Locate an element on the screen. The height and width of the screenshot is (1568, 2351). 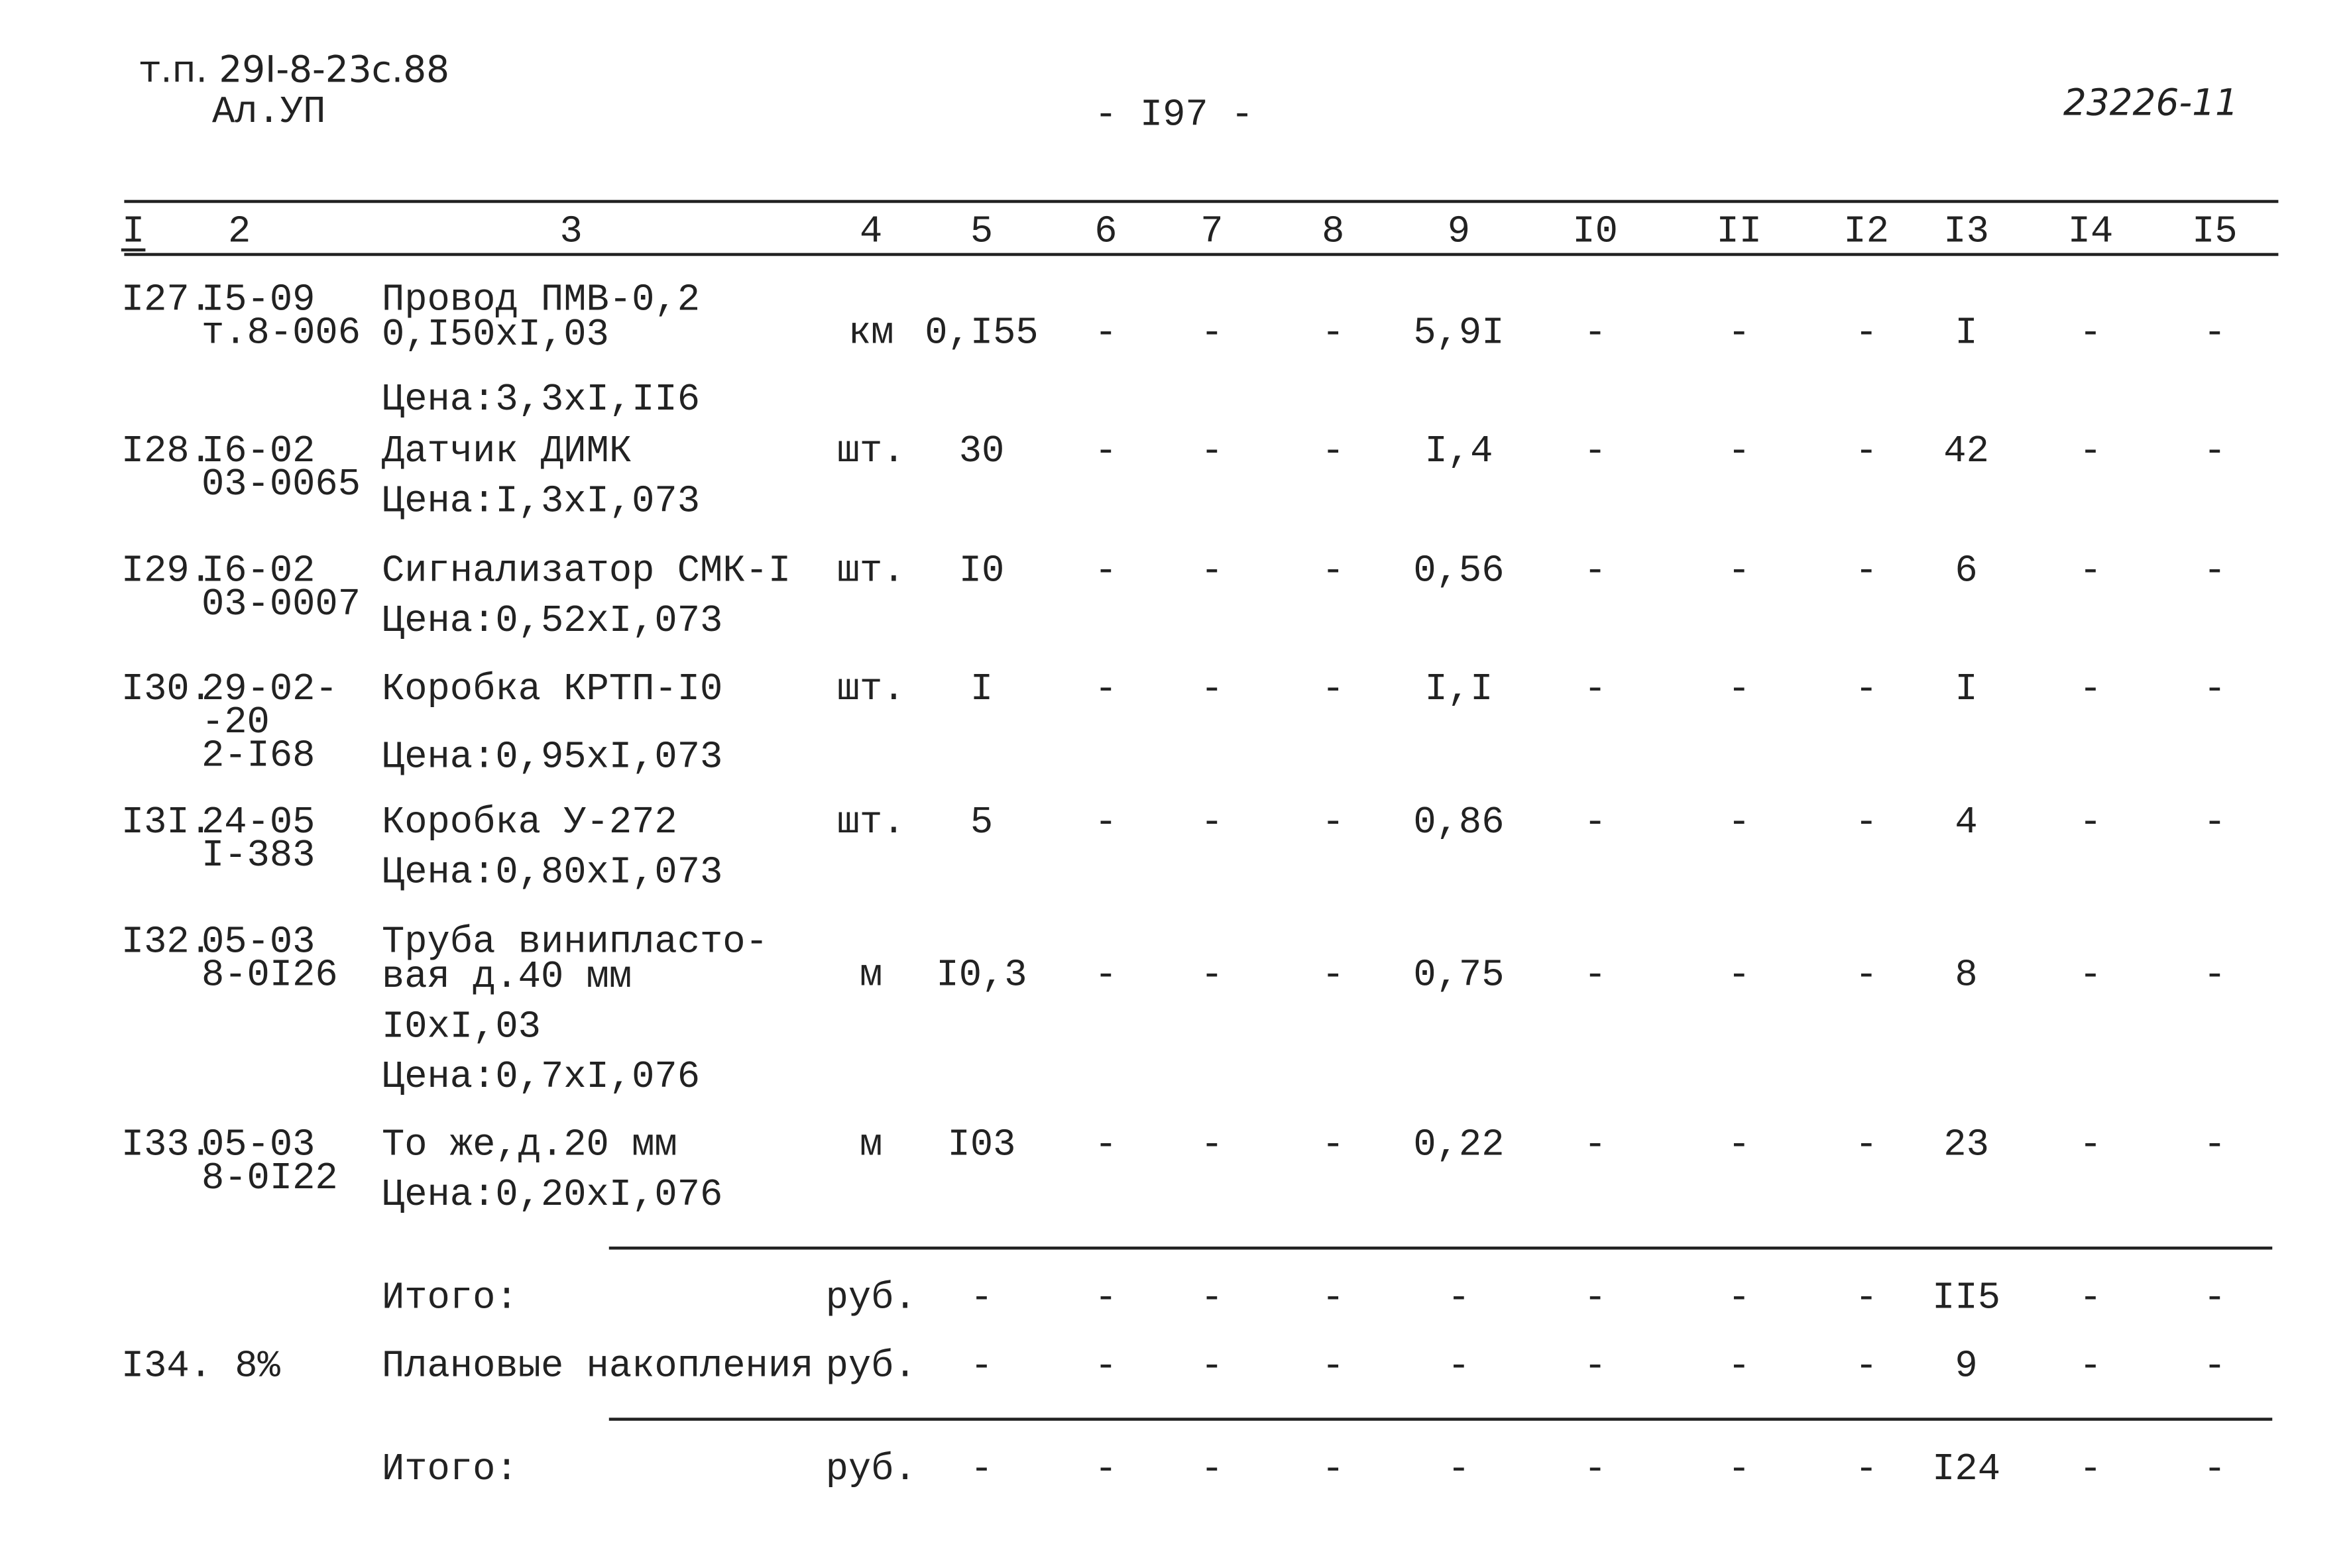
item-name: Итого: is located at coordinates (449, 1298).